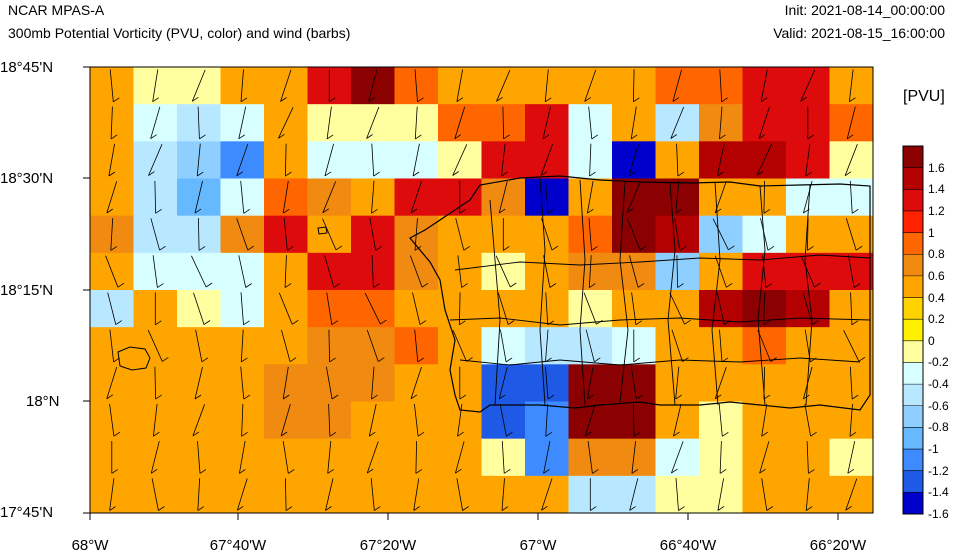 The height and width of the screenshot is (555, 953). I want to click on lon-label-67w: 67°W, so click(538, 545).